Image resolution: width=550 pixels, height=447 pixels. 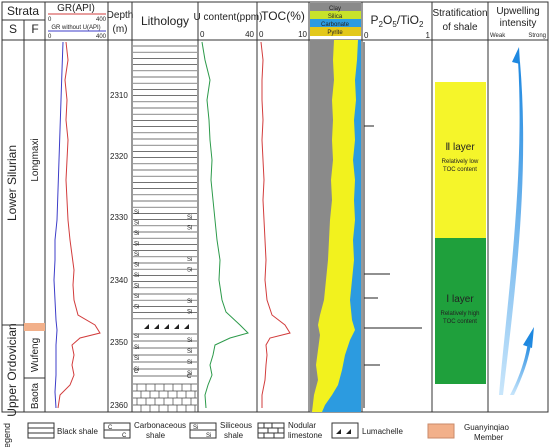 What do you see at coordinates (520, 368) in the screenshot?
I see `upwelling-arrow-small` at bounding box center [520, 368].